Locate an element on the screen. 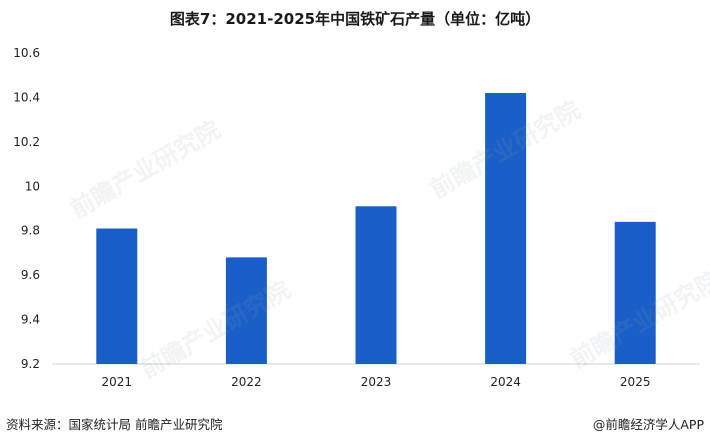 This screenshot has height=442, width=710. x-tick-label: 2021 is located at coordinates (117, 382).